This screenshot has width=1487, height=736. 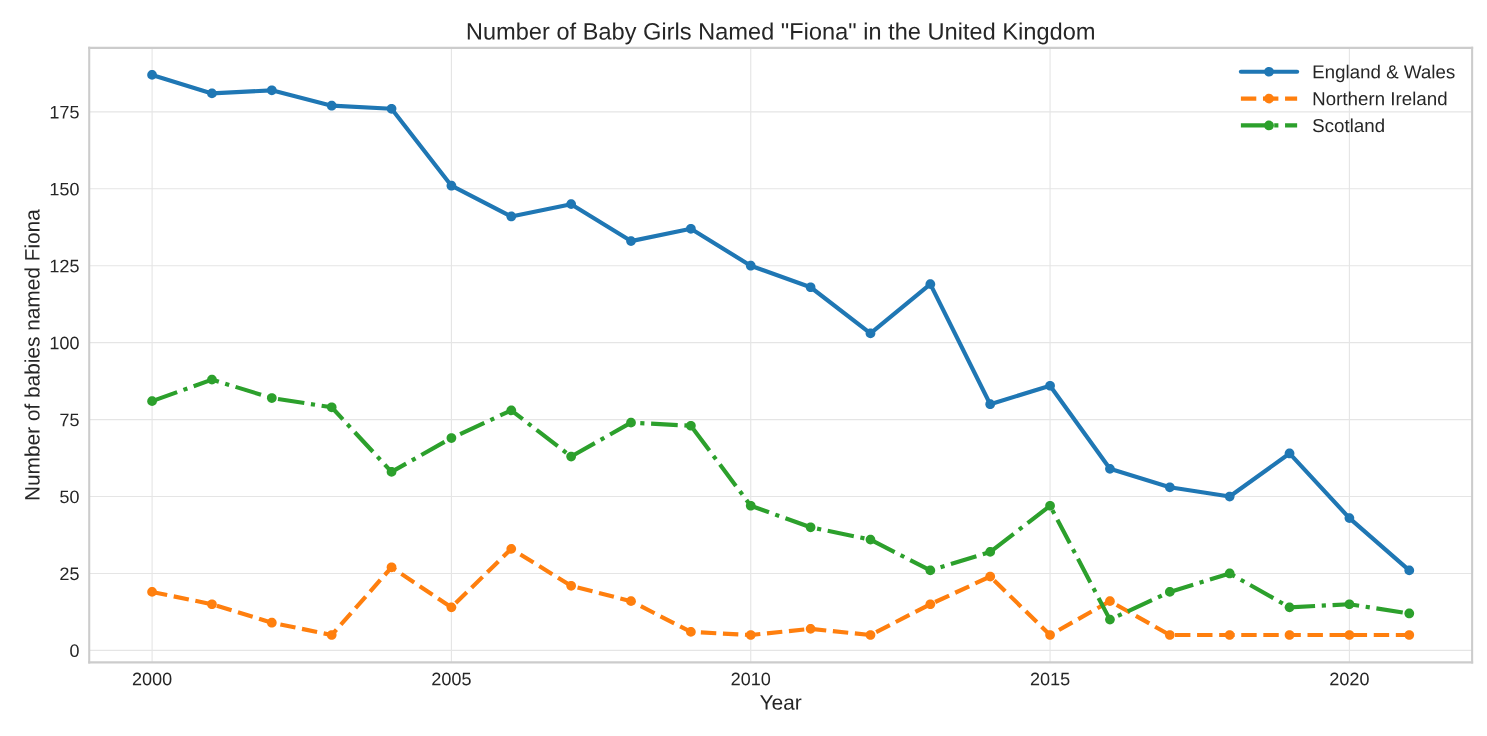 What do you see at coordinates (1050, 679) in the screenshot?
I see `x-tick-label: 2015` at bounding box center [1050, 679].